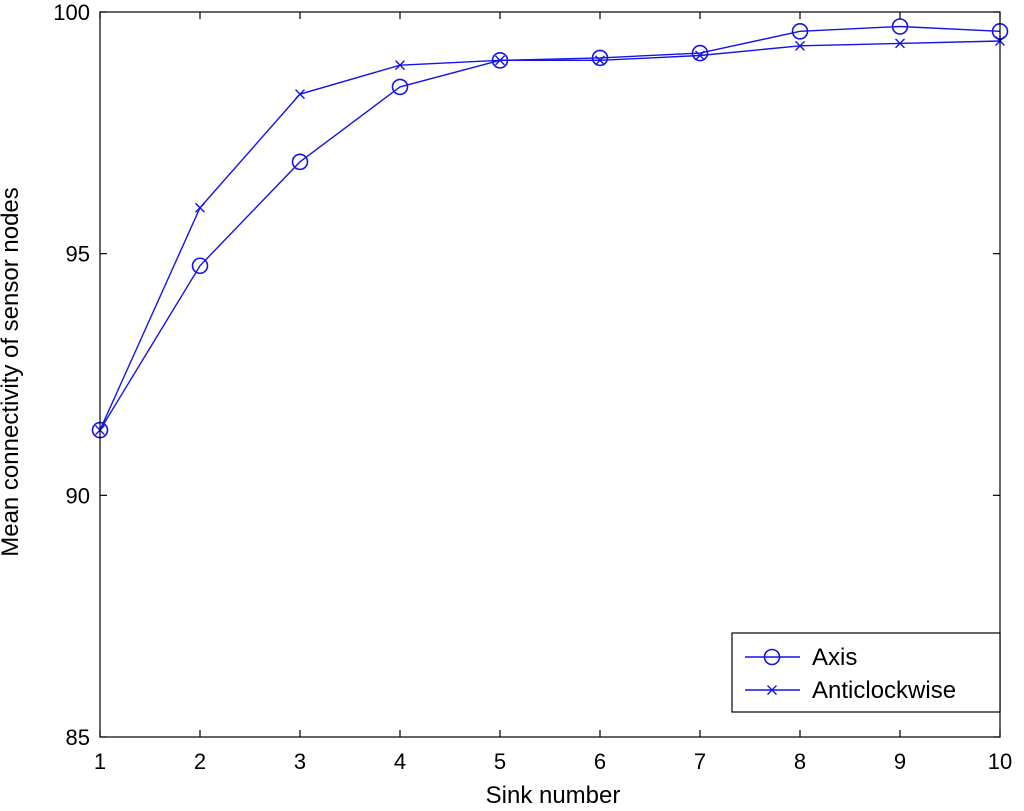 This screenshot has height=811, width=1024. I want to click on y-tick-label: 95, so click(78, 254).